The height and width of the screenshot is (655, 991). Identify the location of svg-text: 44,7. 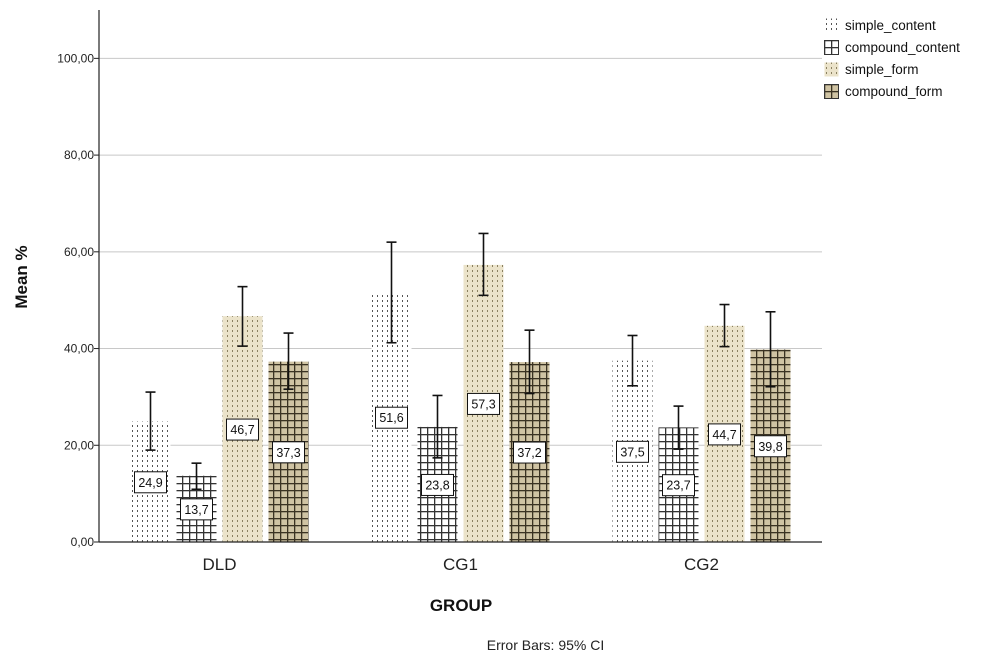
(724, 435).